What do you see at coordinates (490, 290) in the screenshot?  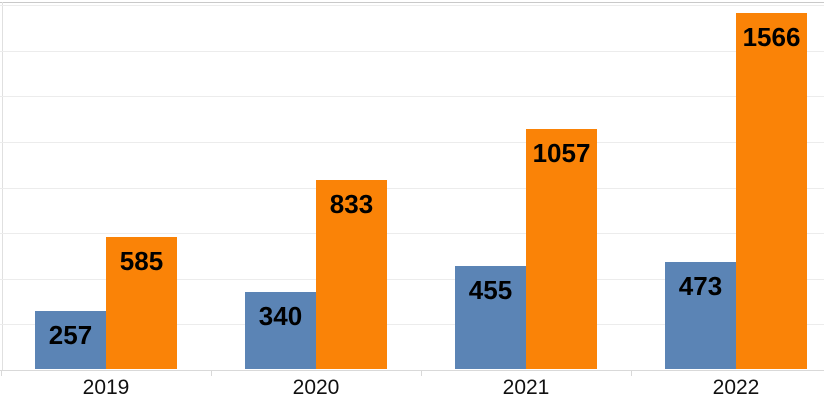 I see `data-label-blue-series-2021: 455` at bounding box center [490, 290].